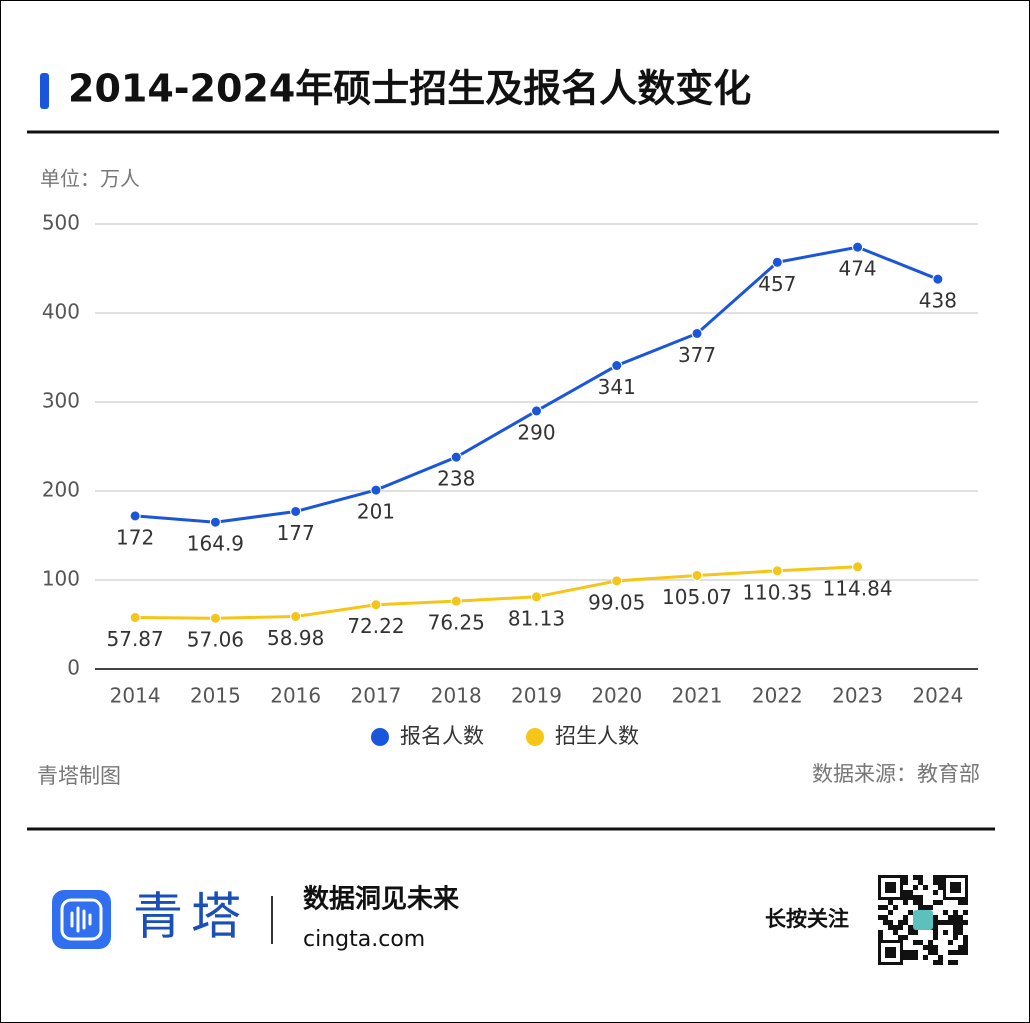  Describe the element at coordinates (376, 696) in the screenshot. I see `x-tick-label: 2017` at that location.